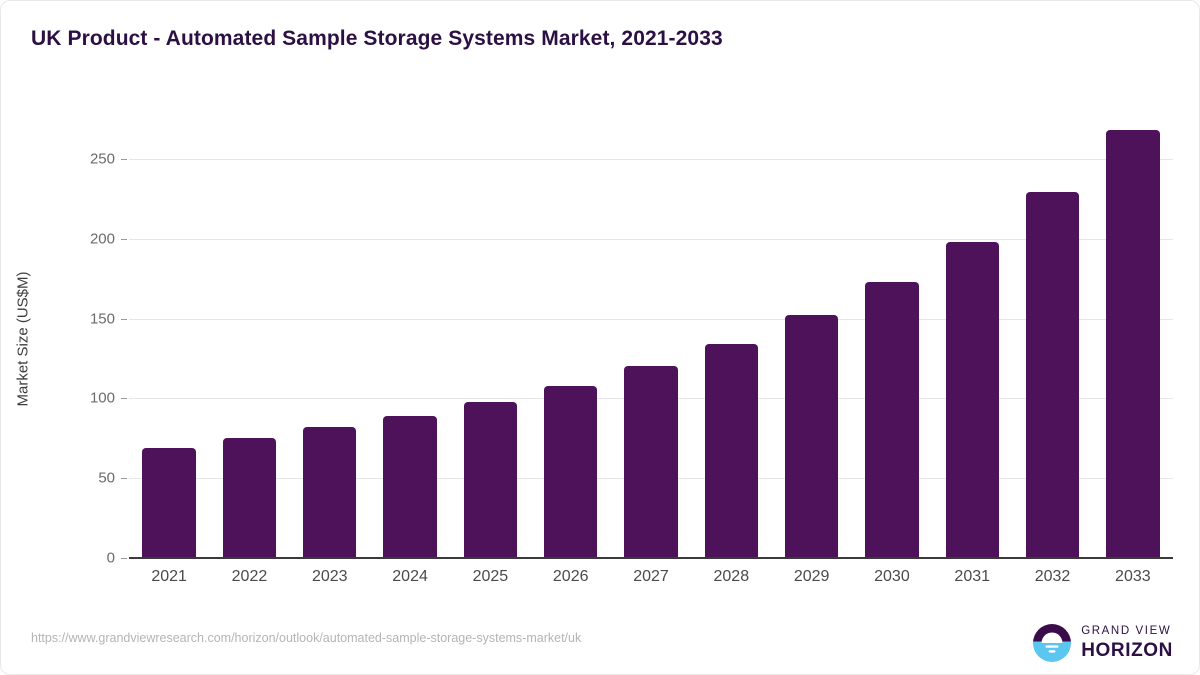 Image resolution: width=1200 pixels, height=675 pixels. Describe the element at coordinates (102, 319) in the screenshot. I see `y-axis-tick-label: 150` at that location.